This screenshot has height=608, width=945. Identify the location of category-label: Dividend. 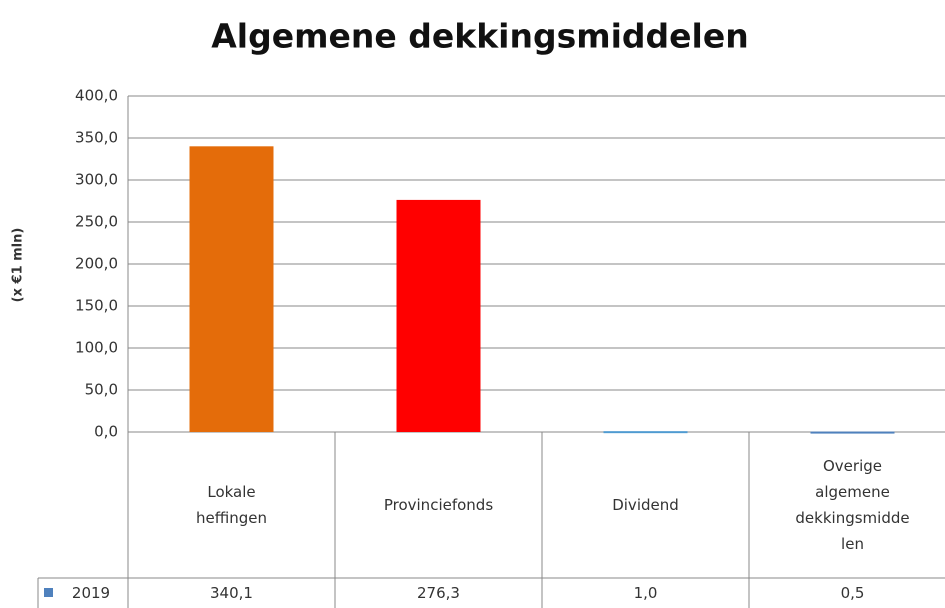
(645, 505).